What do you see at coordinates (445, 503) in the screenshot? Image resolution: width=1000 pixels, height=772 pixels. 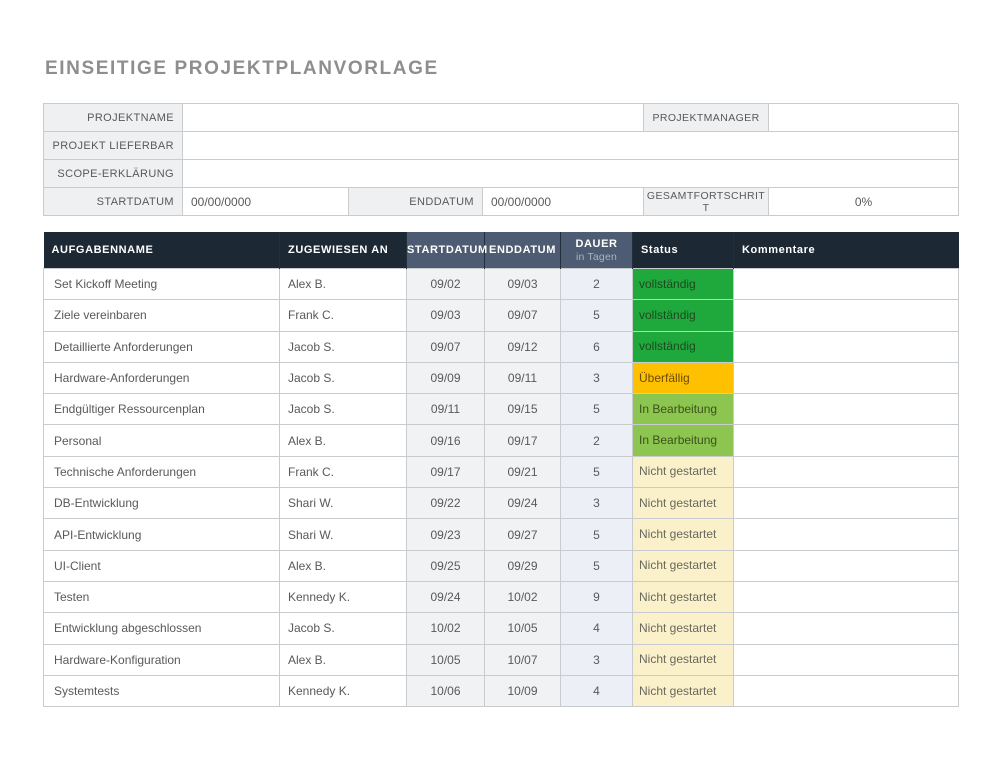 I see `start-date-cell: 09/22` at bounding box center [445, 503].